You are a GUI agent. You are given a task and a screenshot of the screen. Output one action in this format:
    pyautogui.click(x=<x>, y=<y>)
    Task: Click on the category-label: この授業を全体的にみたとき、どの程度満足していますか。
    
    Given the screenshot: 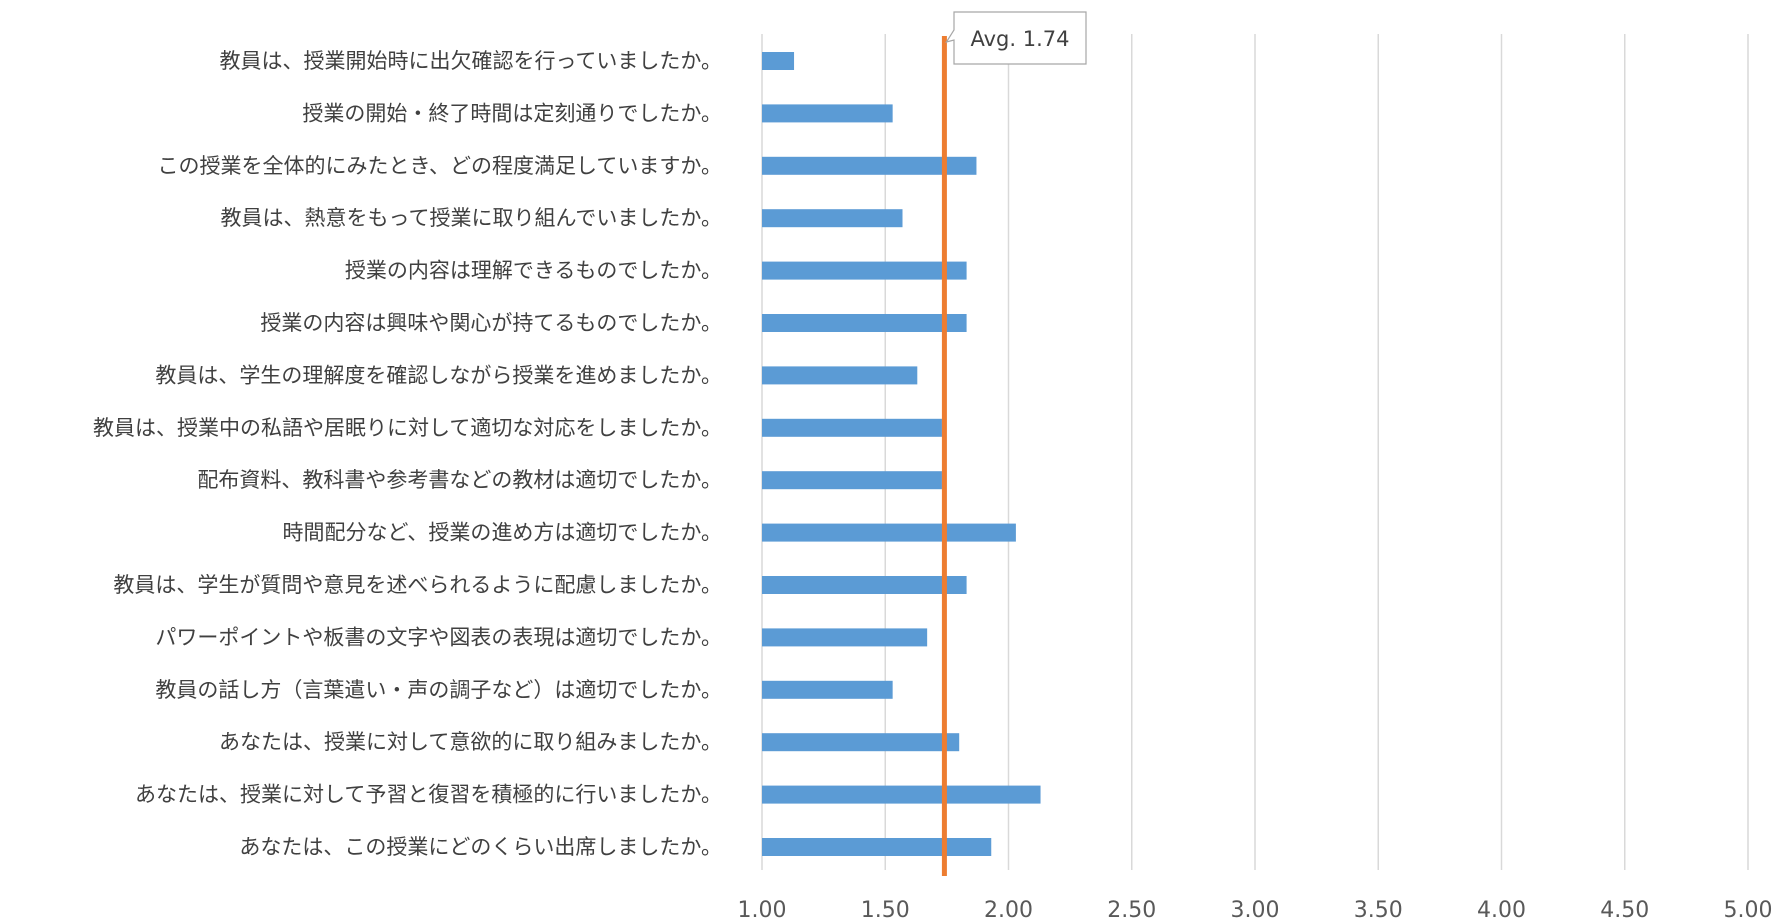 What is the action you would take?
    pyautogui.click(x=440, y=166)
    